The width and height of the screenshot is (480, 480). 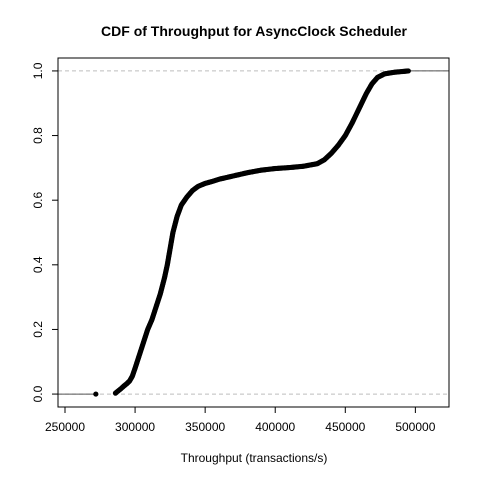 What do you see at coordinates (135, 427) in the screenshot?
I see `x-tick-label: 300000` at bounding box center [135, 427].